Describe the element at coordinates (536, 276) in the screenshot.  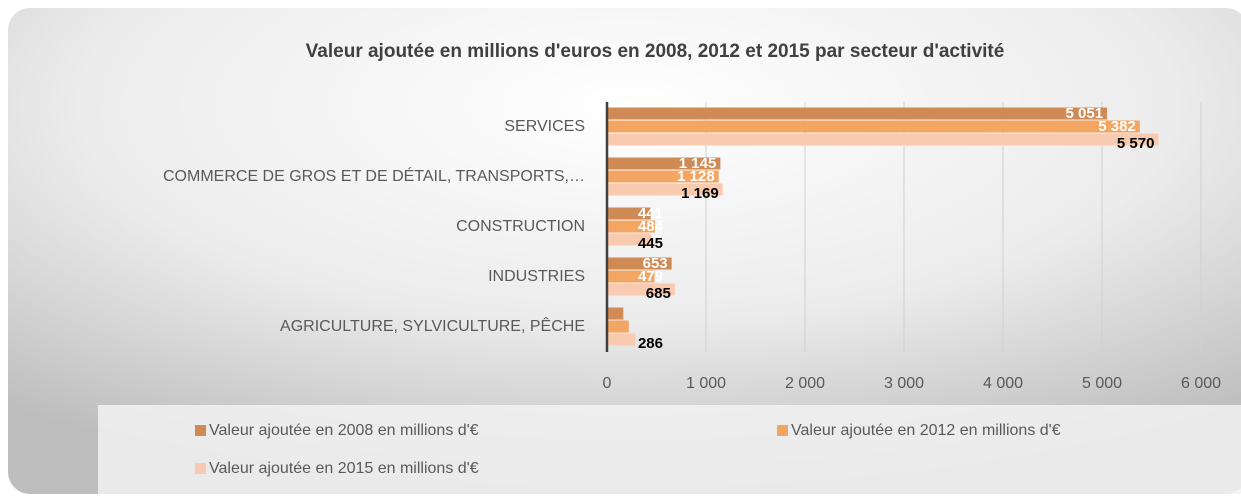
I see `y-tick-label: INDUSTRIES` at that location.